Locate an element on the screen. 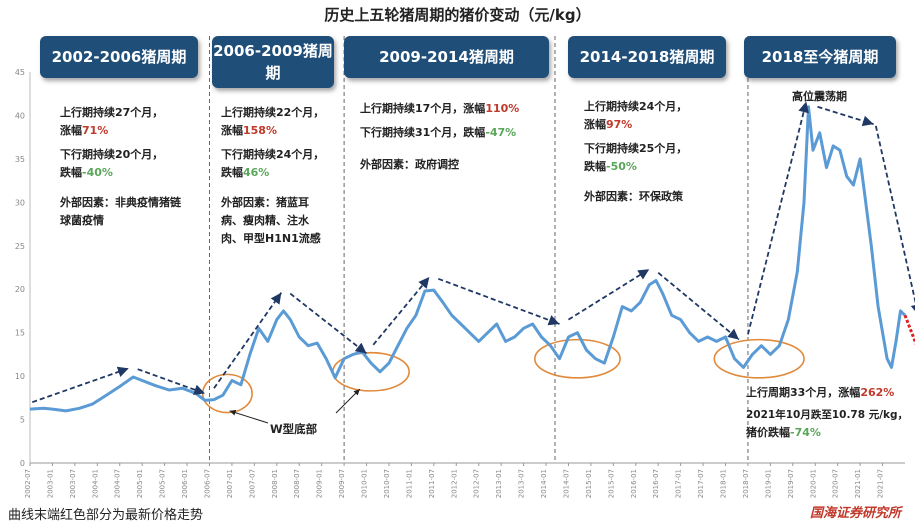  x-tick-label: 2021-01 is located at coordinates (858, 483).